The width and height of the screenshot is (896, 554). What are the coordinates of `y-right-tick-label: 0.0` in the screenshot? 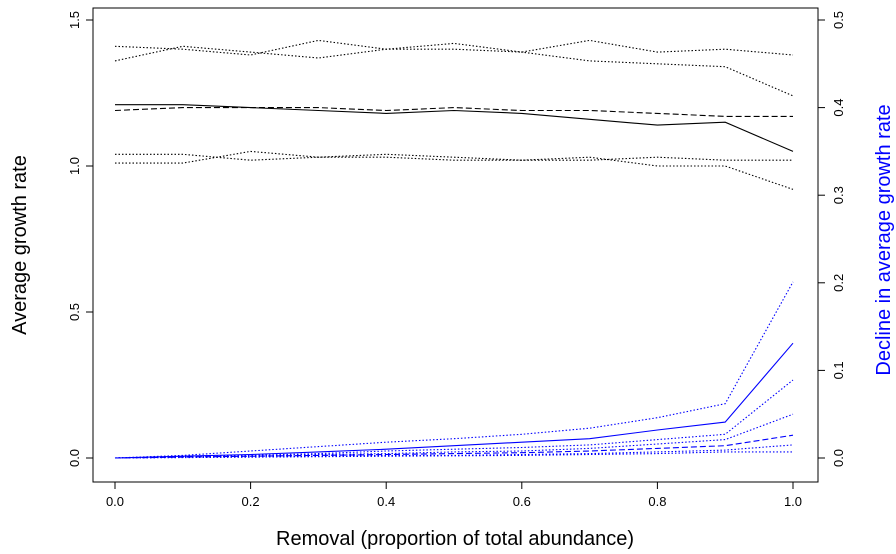 It's located at (838, 458).